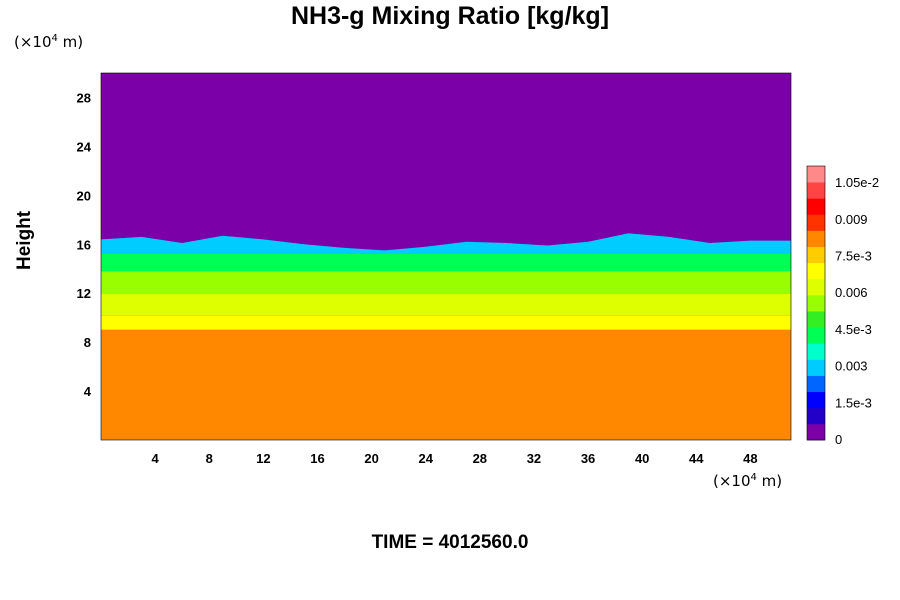 The width and height of the screenshot is (900, 600). Describe the element at coordinates (450, 542) in the screenshot. I see `time-label: TIME = 4012560.0` at that location.